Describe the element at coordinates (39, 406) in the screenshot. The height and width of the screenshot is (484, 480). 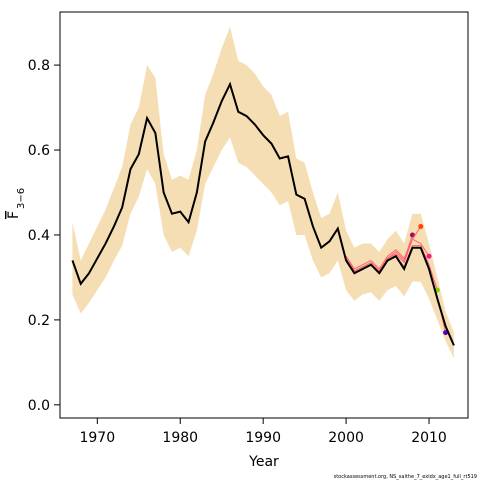
I see `y-tick-label: 0.0` at that location.